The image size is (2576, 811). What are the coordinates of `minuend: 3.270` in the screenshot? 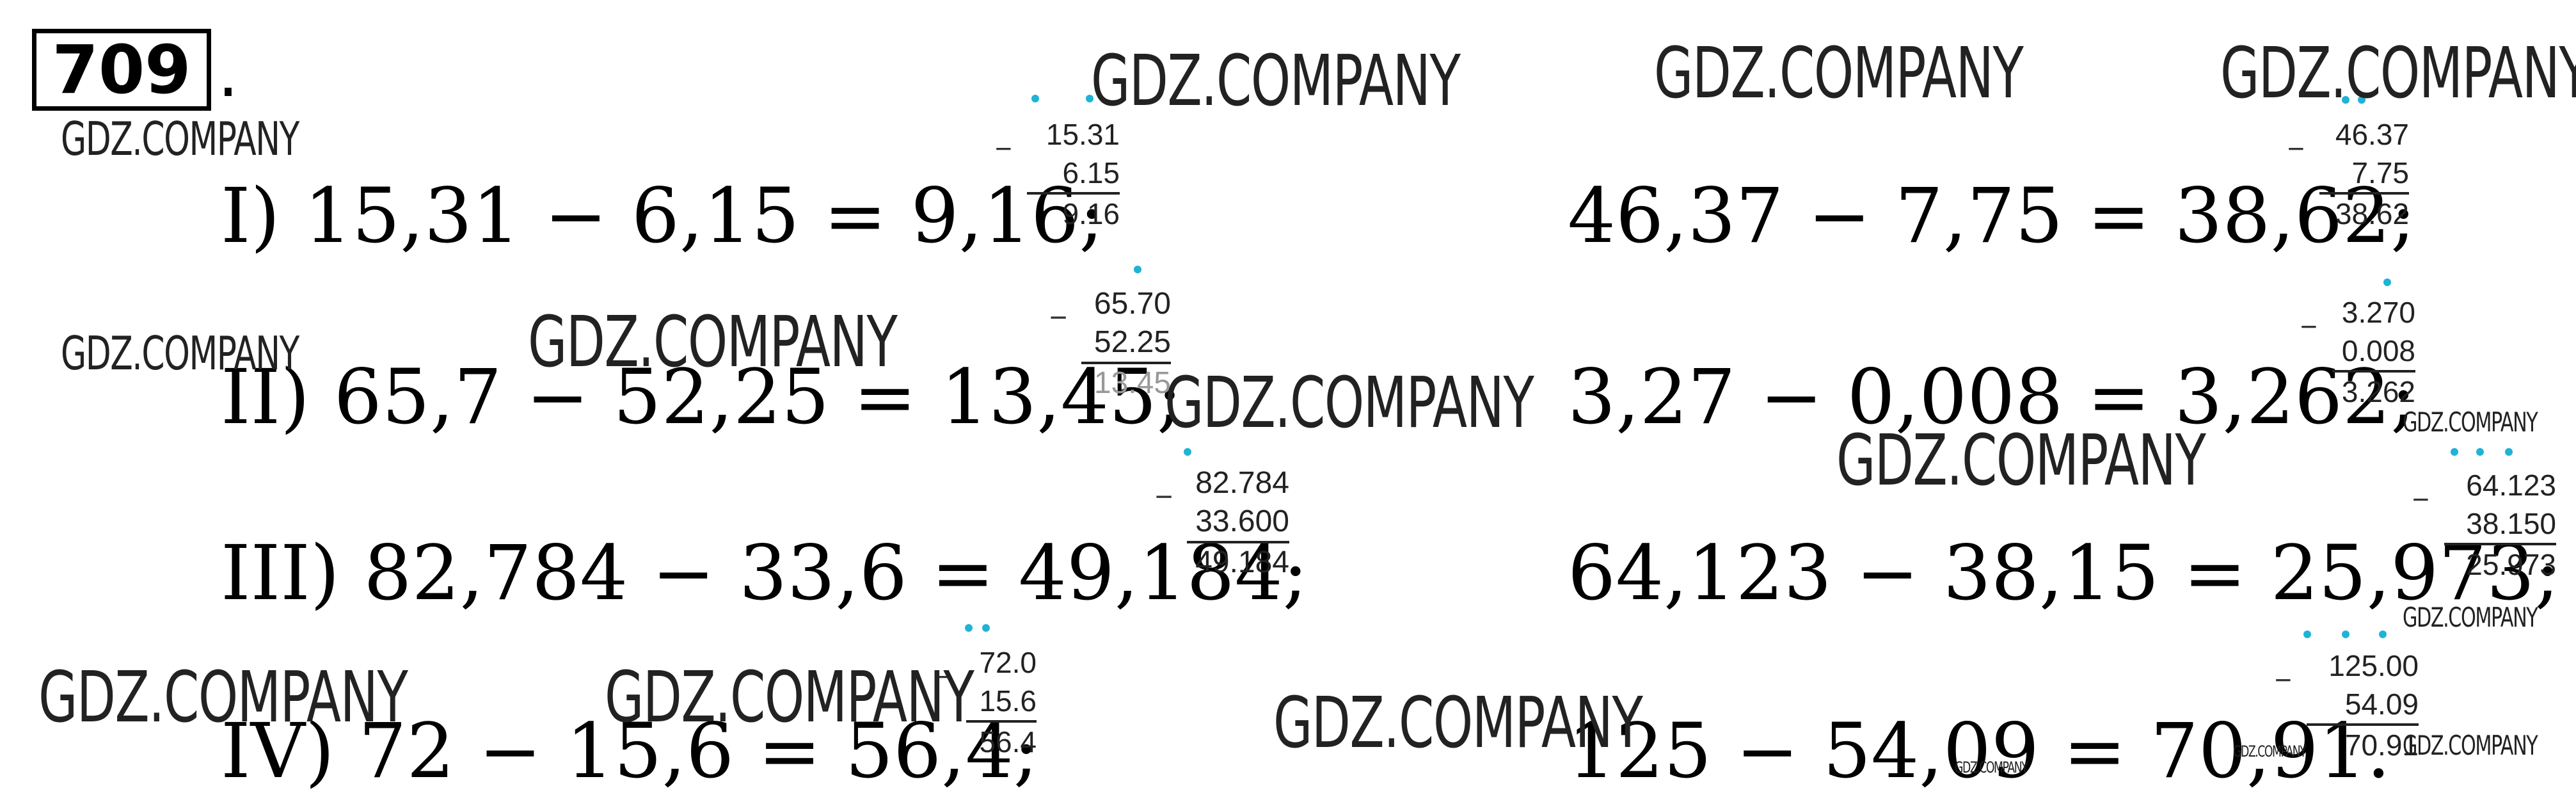 It's located at (2378, 312).